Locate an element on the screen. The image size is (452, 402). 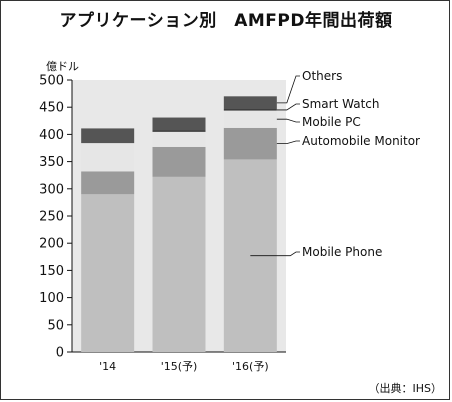
y-tick-label: 250 is located at coordinates (51, 217).